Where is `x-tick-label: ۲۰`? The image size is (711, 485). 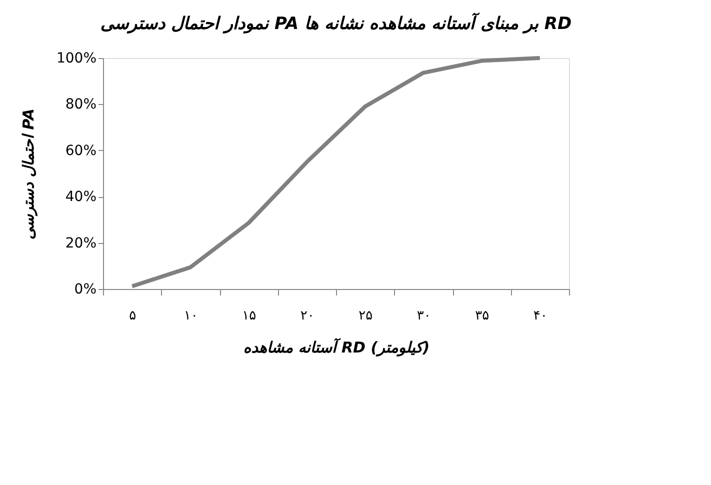 x-tick-label: ۲۰ is located at coordinates (307, 316).